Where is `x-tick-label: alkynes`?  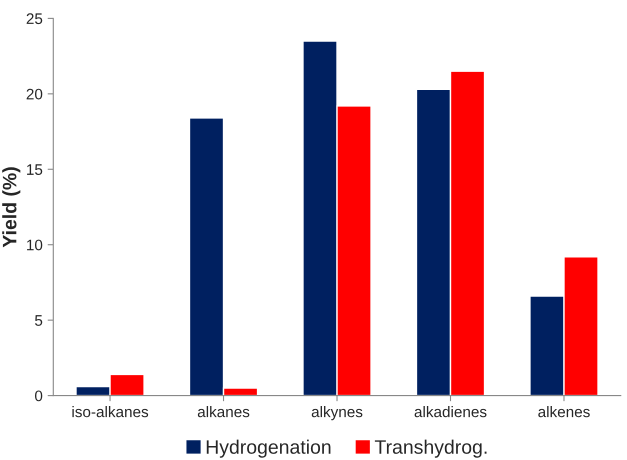 x-tick-label: alkynes is located at coordinates (337, 413).